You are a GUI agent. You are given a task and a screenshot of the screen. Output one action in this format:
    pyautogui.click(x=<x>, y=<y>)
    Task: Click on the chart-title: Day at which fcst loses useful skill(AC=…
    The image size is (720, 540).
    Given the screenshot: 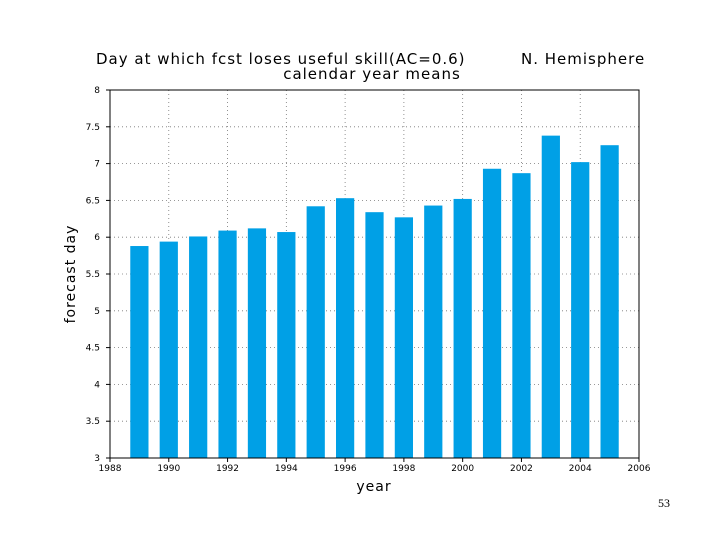 What is the action you would take?
    pyautogui.click(x=281, y=59)
    